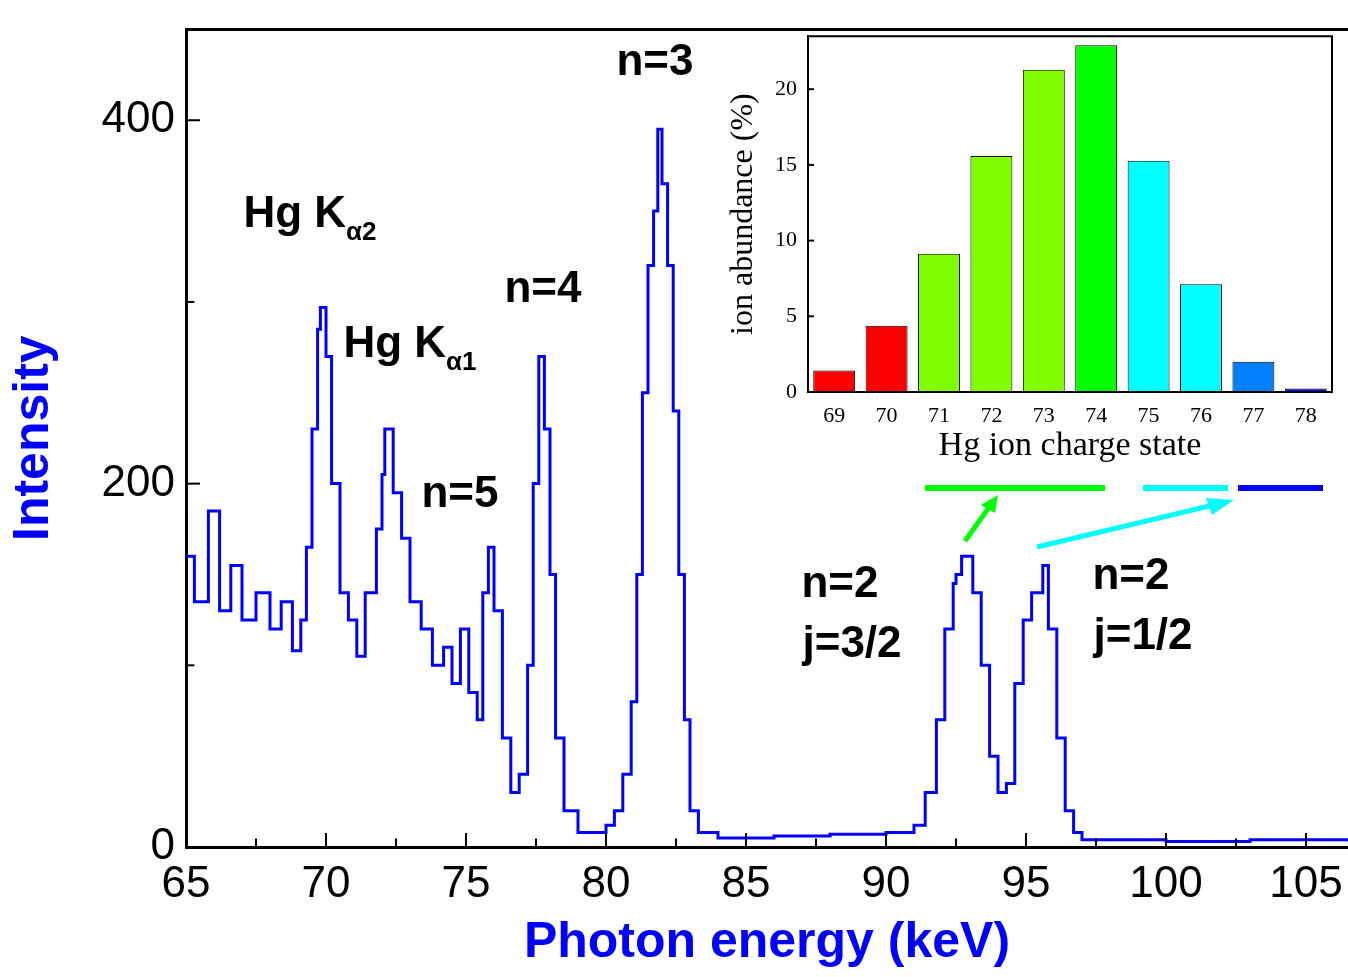 Image resolution: width=1348 pixels, height=977 pixels. Describe the element at coordinates (1043, 414) in the screenshot. I see `x-tick-label: 73` at that location.